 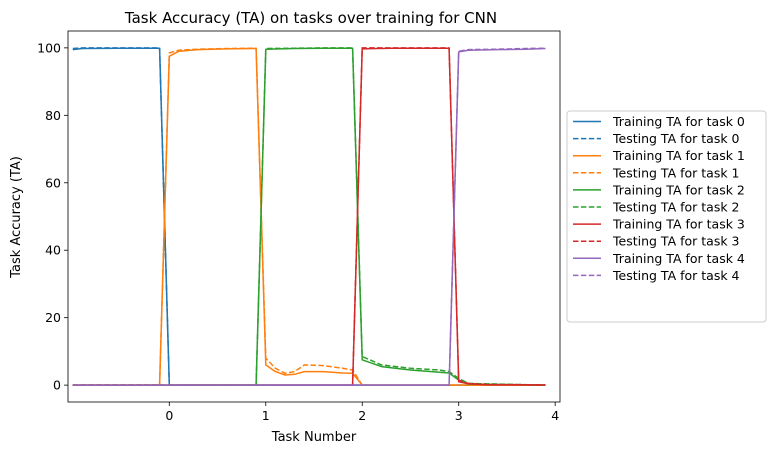 I want to click on y-tick-label: 80, so click(x=53, y=115).